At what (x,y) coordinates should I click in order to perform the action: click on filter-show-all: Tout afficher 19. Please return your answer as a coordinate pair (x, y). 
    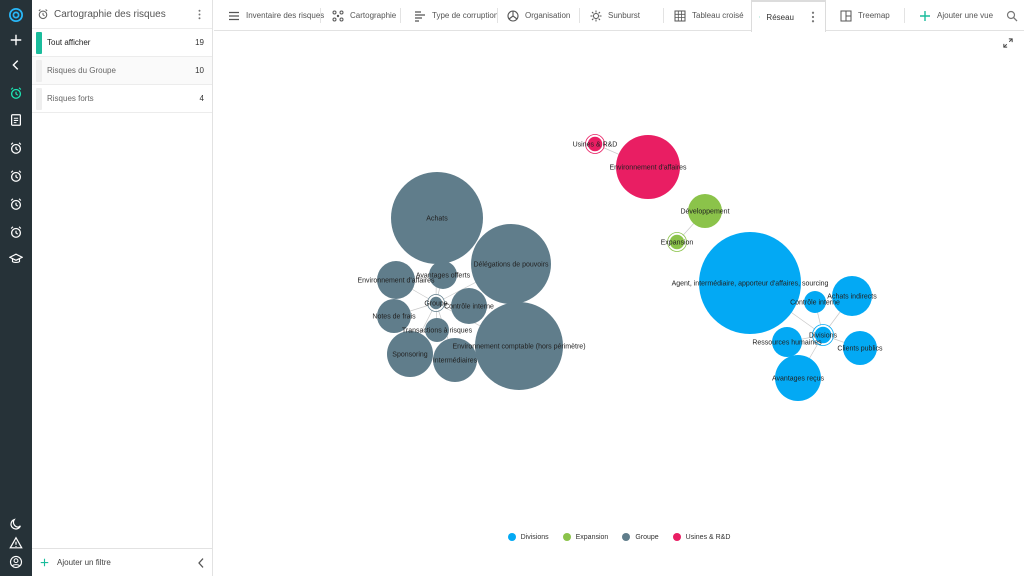
    Looking at the image, I should click on (122, 43).